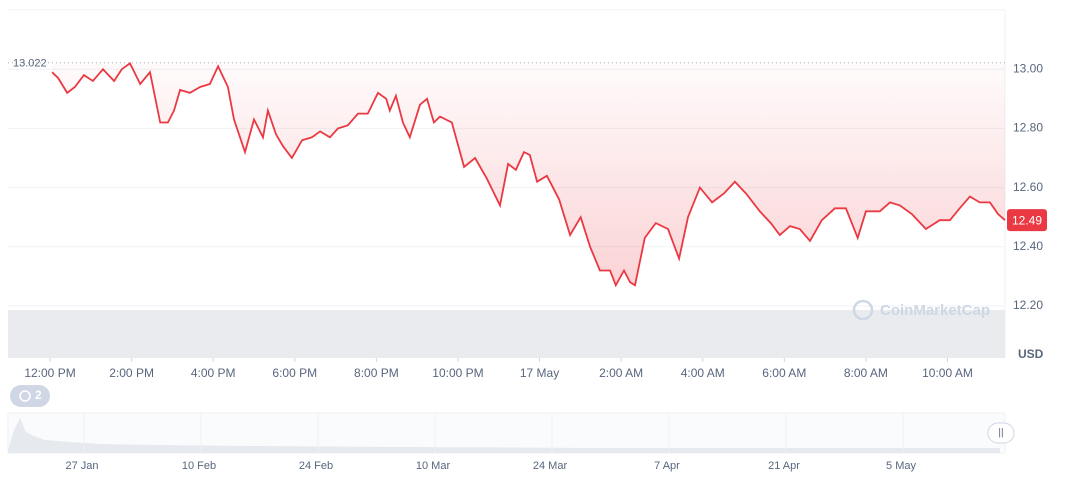 Image resolution: width=1072 pixels, height=477 pixels. What do you see at coordinates (25, 396) in the screenshot?
I see `history-icon` at bounding box center [25, 396].